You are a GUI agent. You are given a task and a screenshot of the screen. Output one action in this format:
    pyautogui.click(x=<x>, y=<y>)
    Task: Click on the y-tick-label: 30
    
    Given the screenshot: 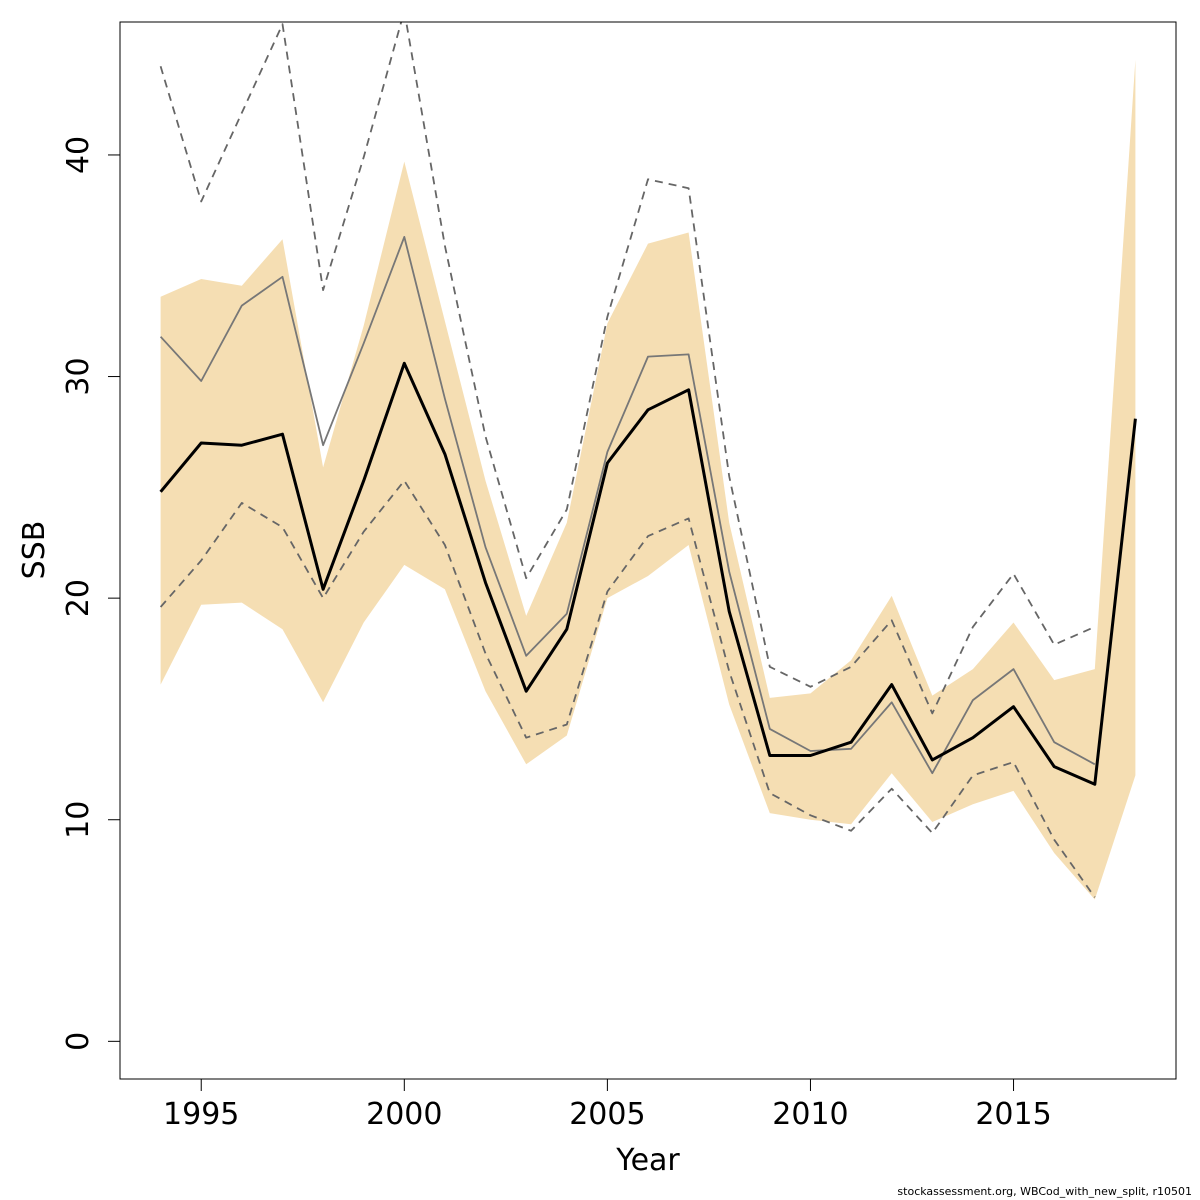 What is the action you would take?
    pyautogui.click(x=78, y=376)
    